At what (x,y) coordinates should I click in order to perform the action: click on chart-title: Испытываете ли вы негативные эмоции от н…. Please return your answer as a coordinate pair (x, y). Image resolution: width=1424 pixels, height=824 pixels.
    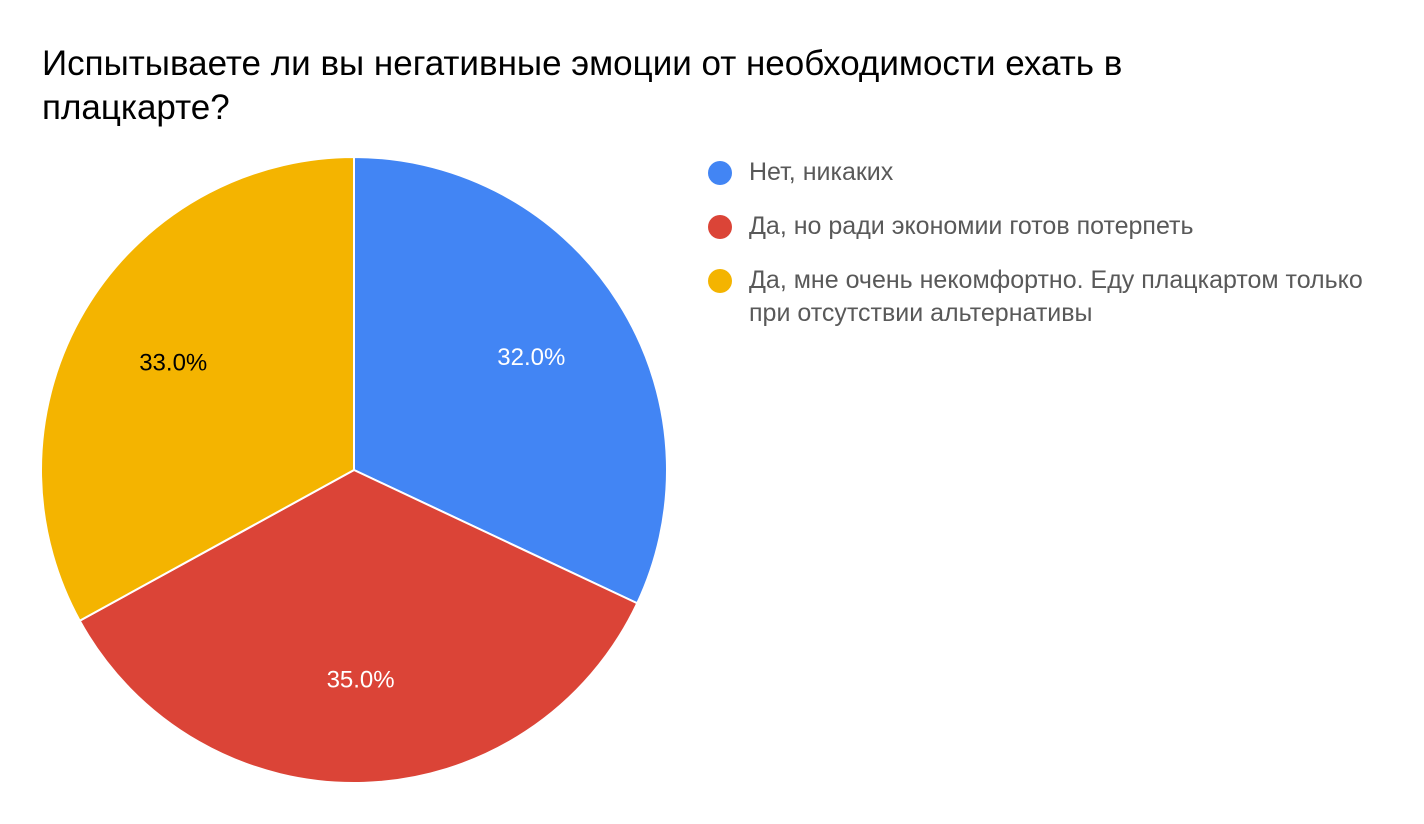
    Looking at the image, I should click on (582, 85).